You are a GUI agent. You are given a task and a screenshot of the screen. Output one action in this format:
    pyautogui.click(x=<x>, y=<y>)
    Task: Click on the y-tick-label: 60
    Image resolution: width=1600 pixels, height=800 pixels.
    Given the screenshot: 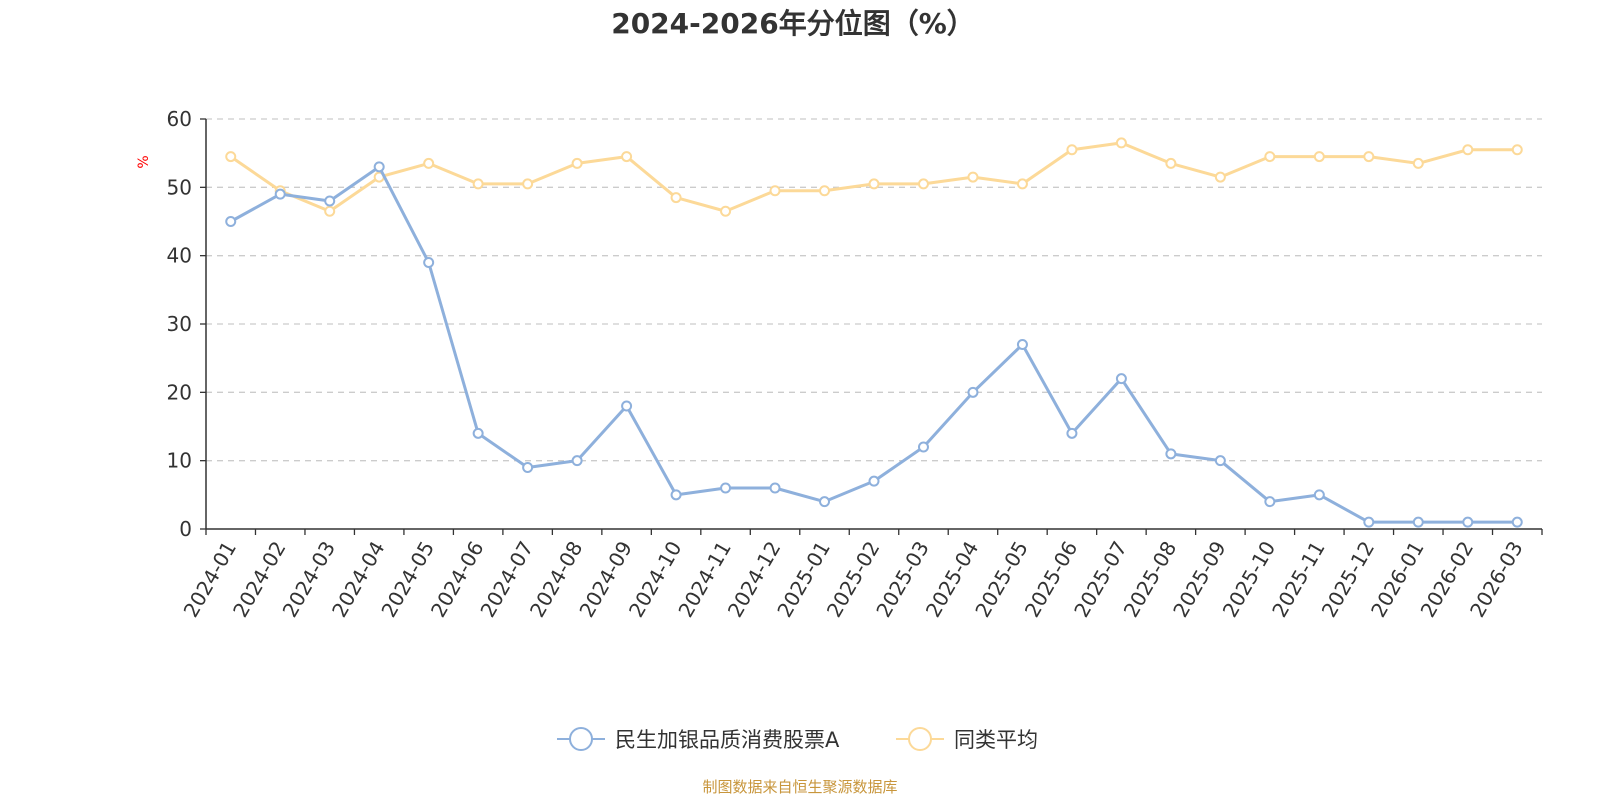 What is the action you would take?
    pyautogui.click(x=179, y=119)
    